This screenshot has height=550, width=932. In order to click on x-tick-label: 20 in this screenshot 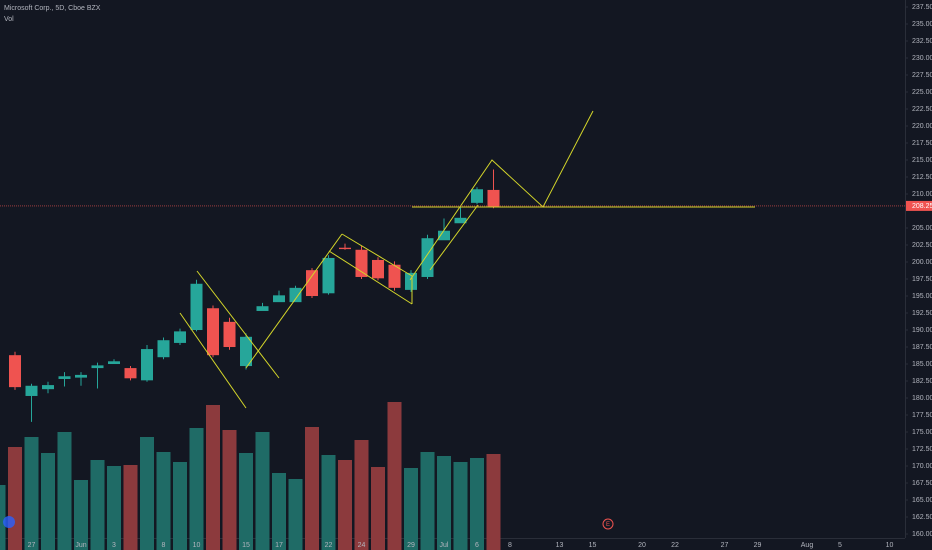, I will do `click(642, 545)`.